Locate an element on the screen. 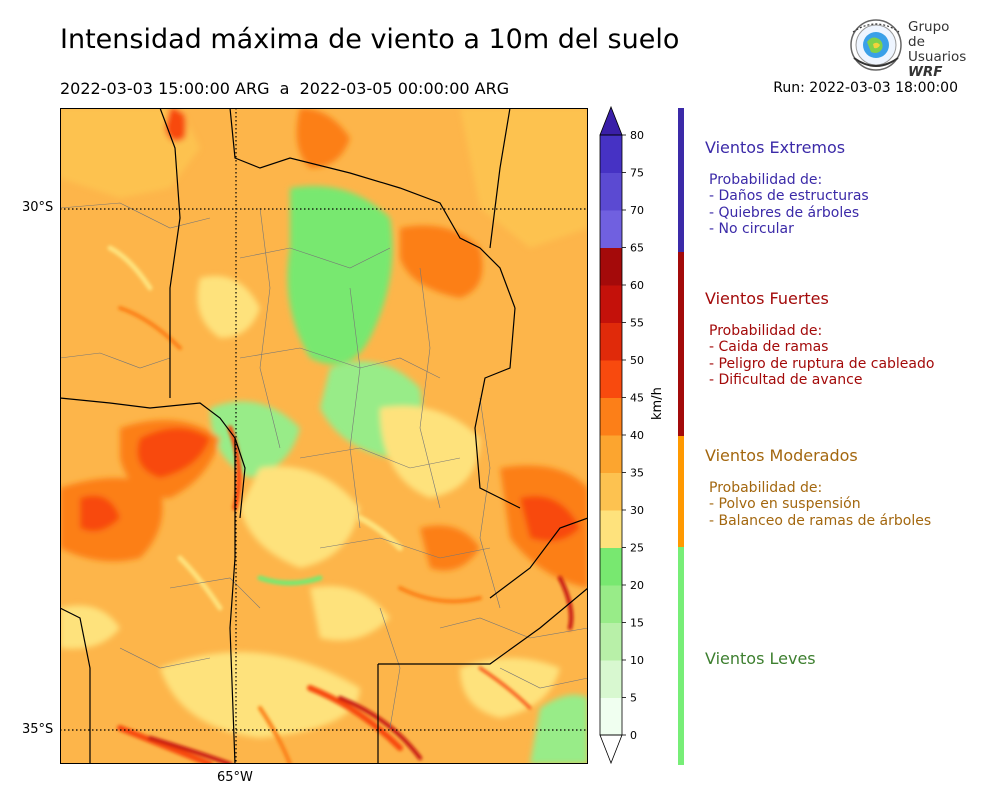 The width and height of the screenshot is (1000, 800). logo-line-1: Grupo de is located at coordinates (929, 34).